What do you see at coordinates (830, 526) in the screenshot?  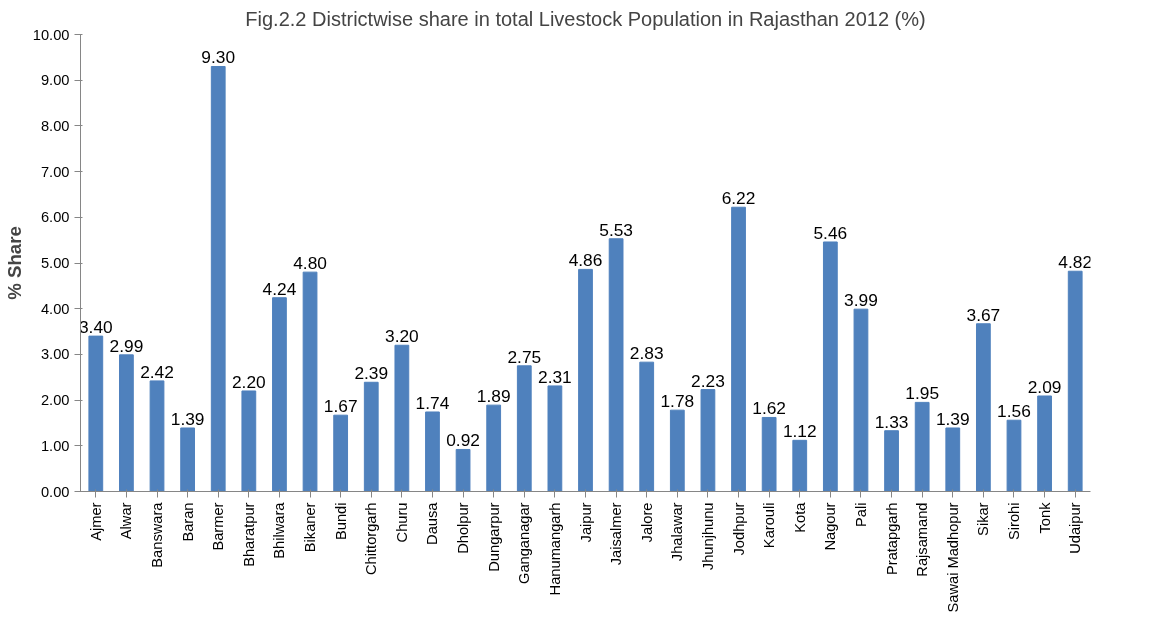 I see `x-tick-label: Nagour` at bounding box center [830, 526].